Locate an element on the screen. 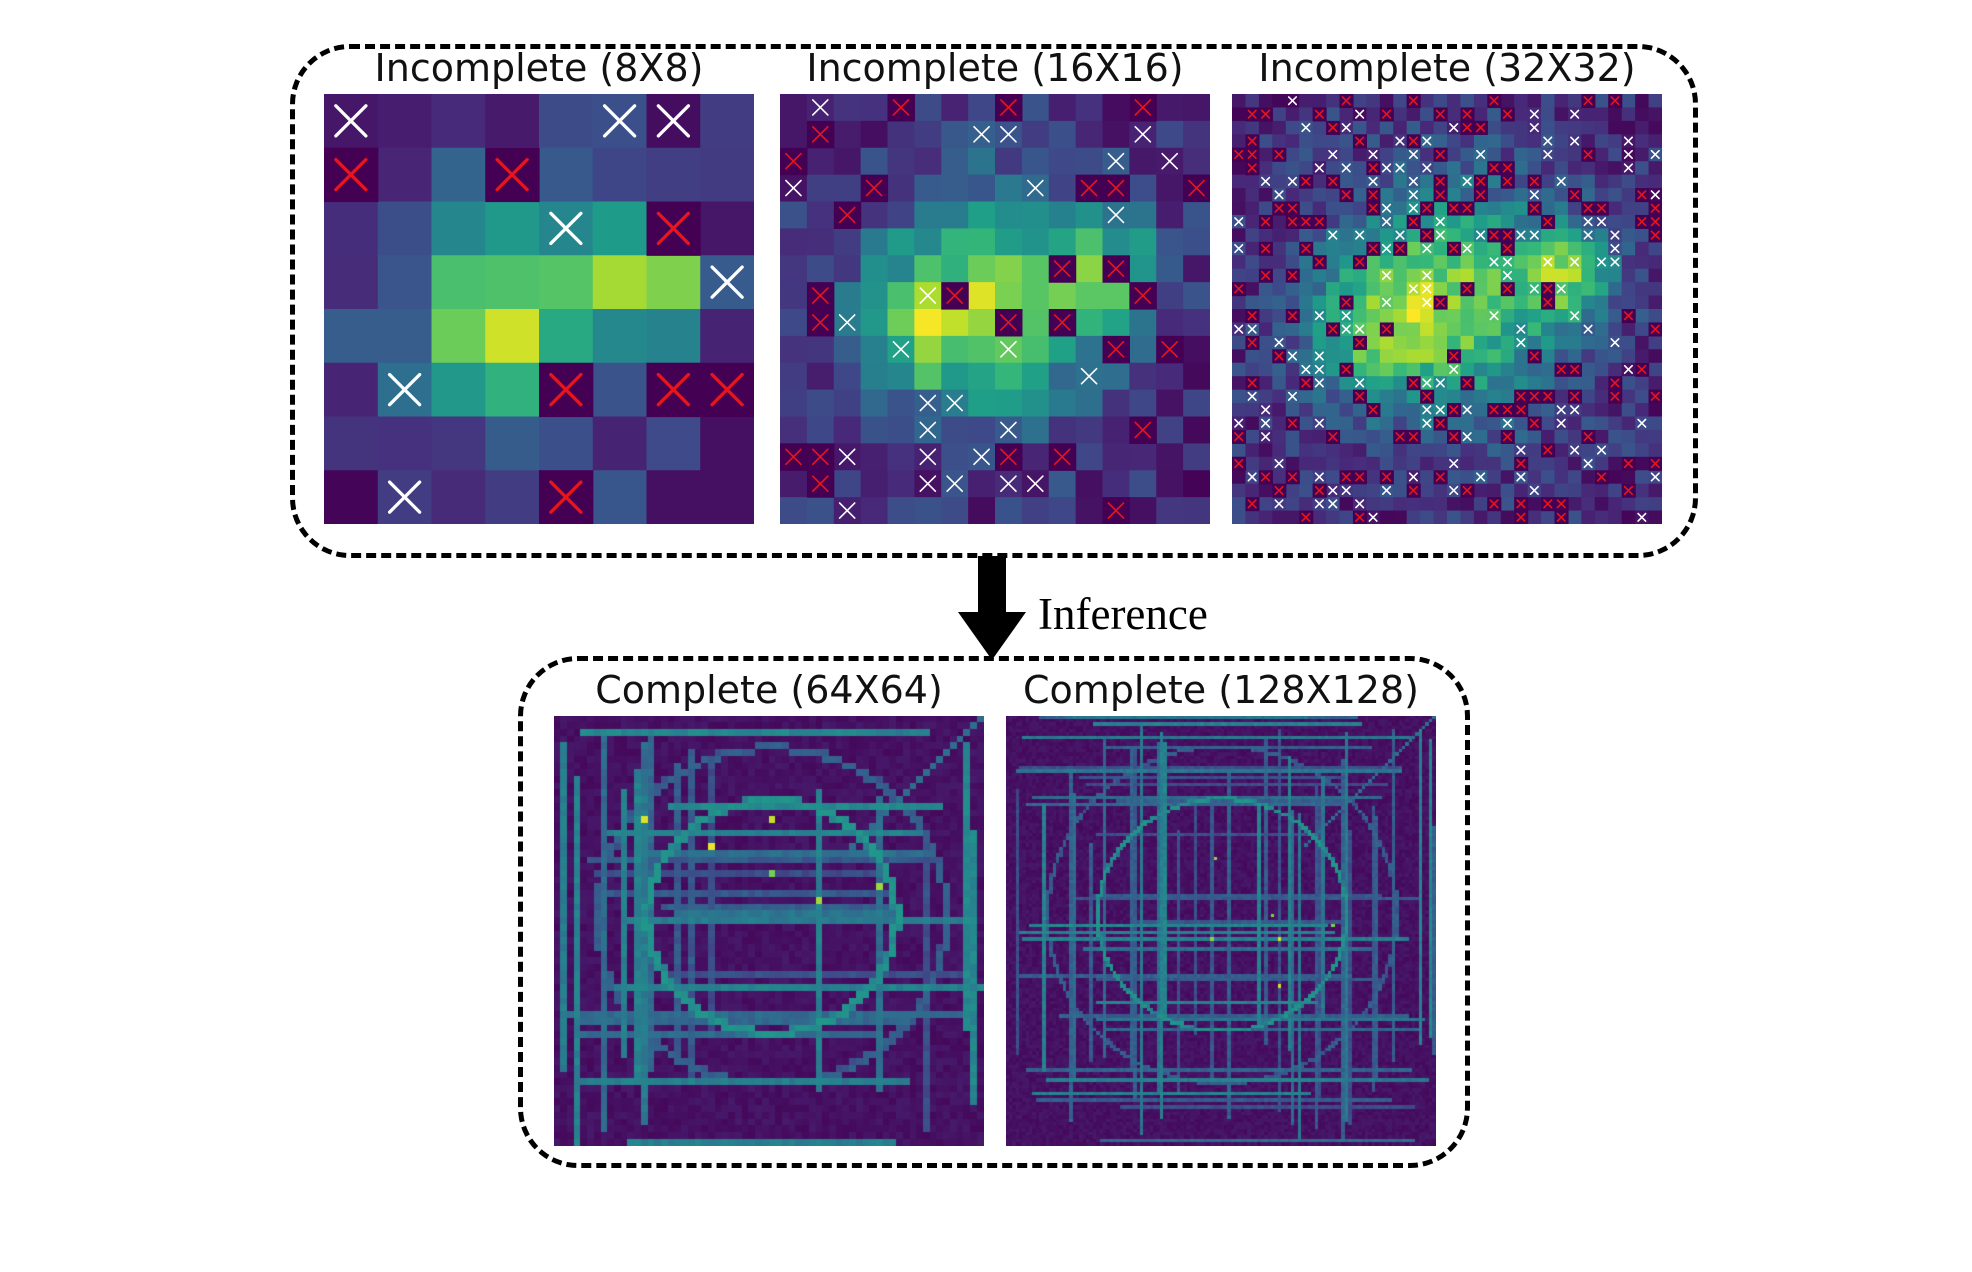 Image resolution: width=1972 pixels, height=1272 pixels. heatmap-incomplete-16x16 is located at coordinates (995, 309).